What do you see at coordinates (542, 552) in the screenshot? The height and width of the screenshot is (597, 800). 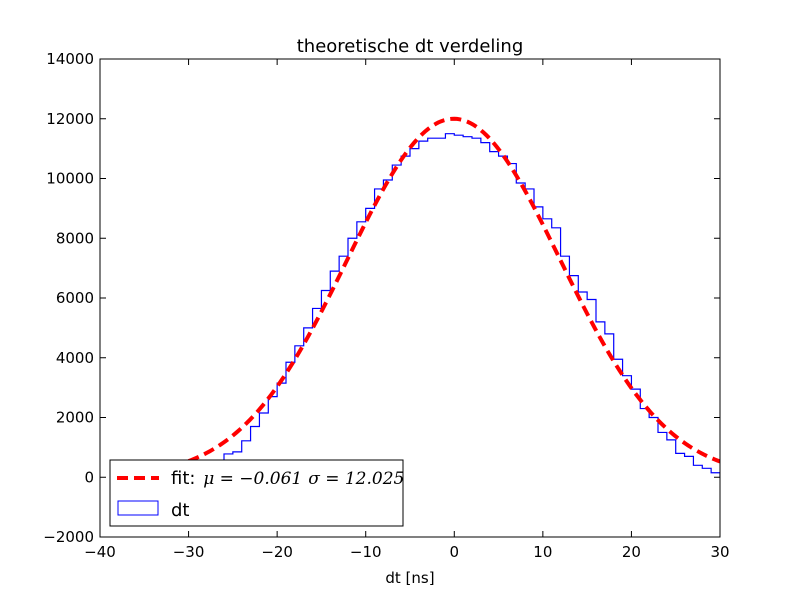 I see `x-tick-label: 10` at bounding box center [542, 552].